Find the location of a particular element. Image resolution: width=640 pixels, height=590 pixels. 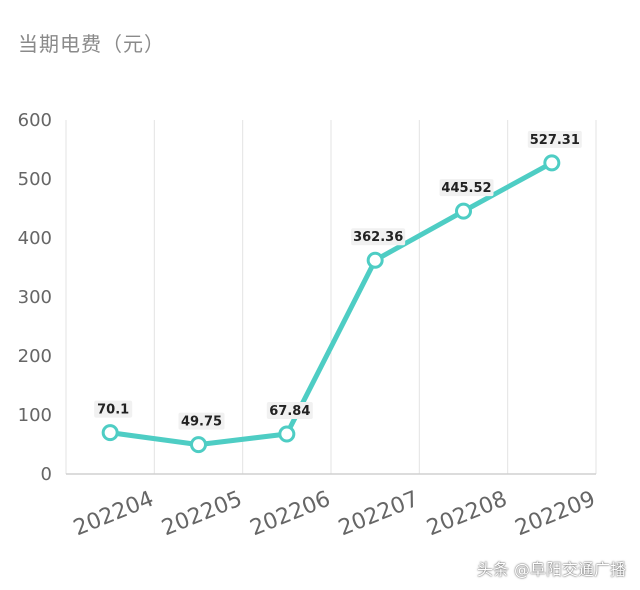

y-tick-label: 300 is located at coordinates (35, 297).